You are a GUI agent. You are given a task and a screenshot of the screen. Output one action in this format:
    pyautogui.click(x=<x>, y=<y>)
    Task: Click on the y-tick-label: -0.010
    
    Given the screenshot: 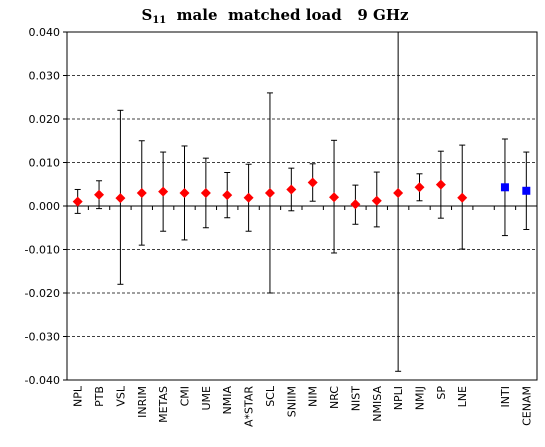 What is the action you would take?
    pyautogui.click(x=42, y=250)
    